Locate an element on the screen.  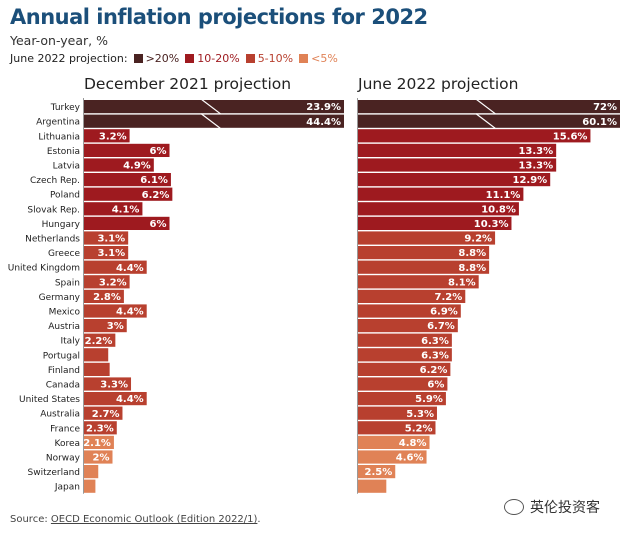
legend-text-10to20: 10-20% is located at coordinates (218, 58).